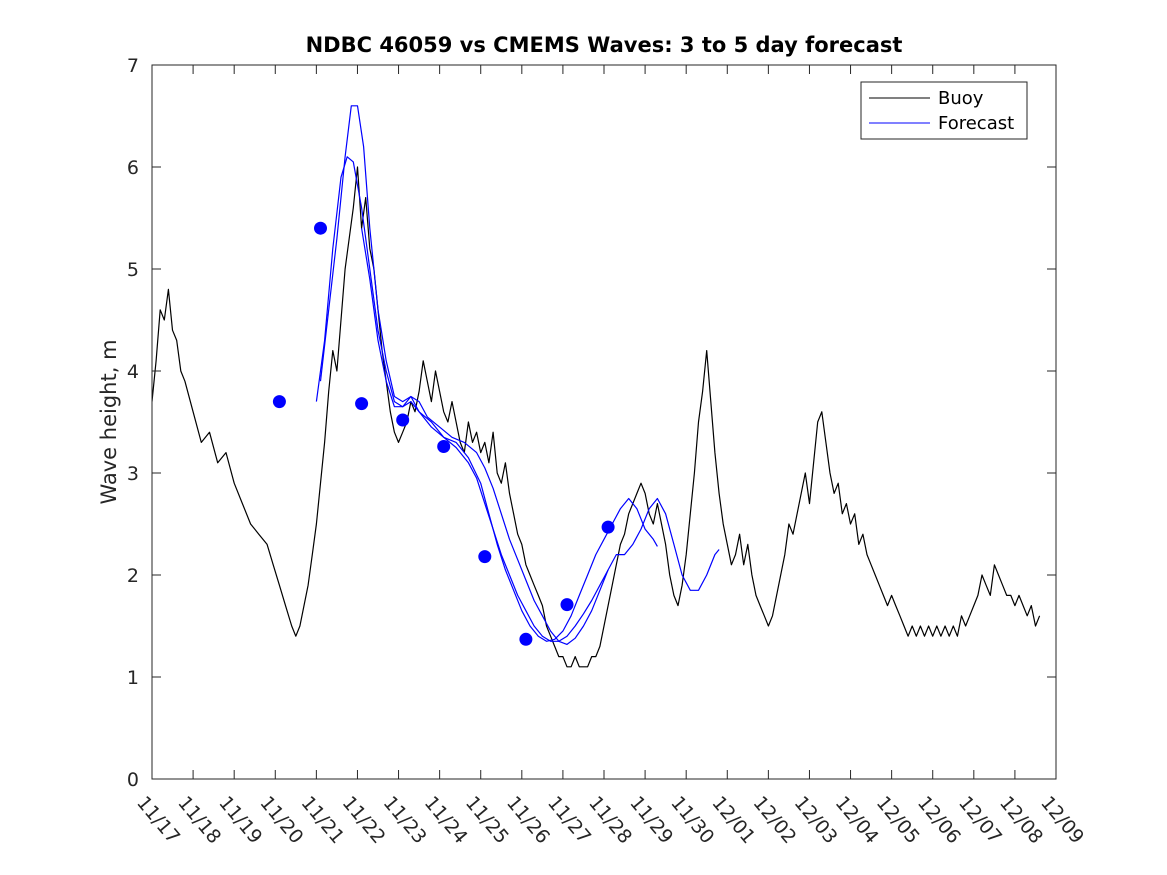 The height and width of the screenshot is (875, 1167). What do you see at coordinates (775, 820) in the screenshot?
I see `x-tick-label-15: 12/02` at bounding box center [775, 820].